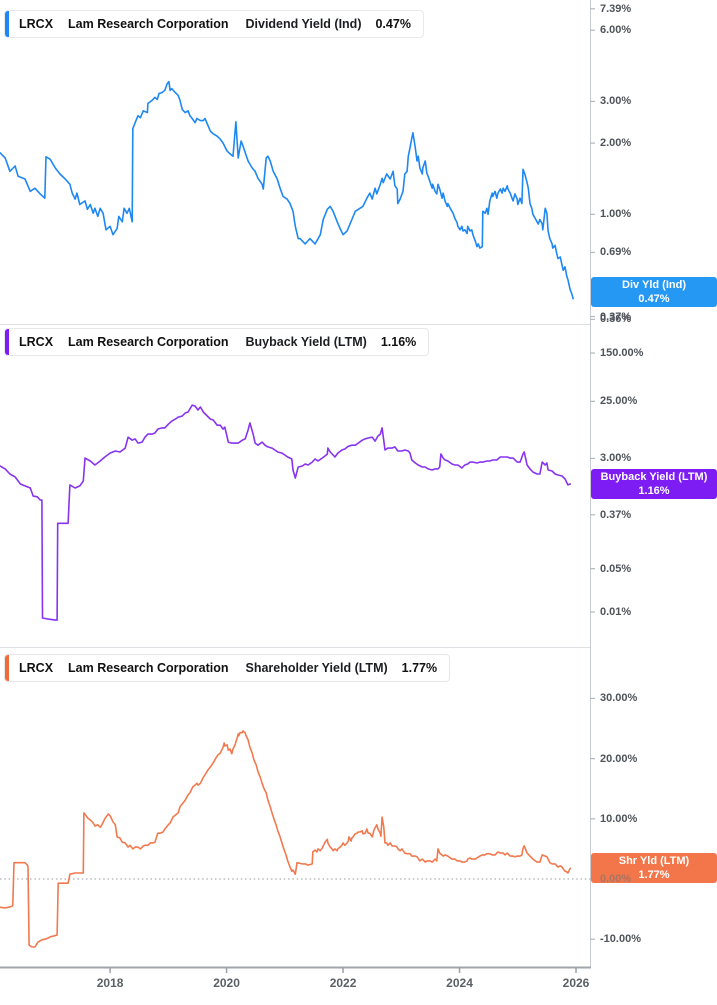 Image resolution: width=717 pixels, height=1005 pixels. What do you see at coordinates (619, 818) in the screenshot?
I see `y-tick-label: 10.00%` at bounding box center [619, 818].